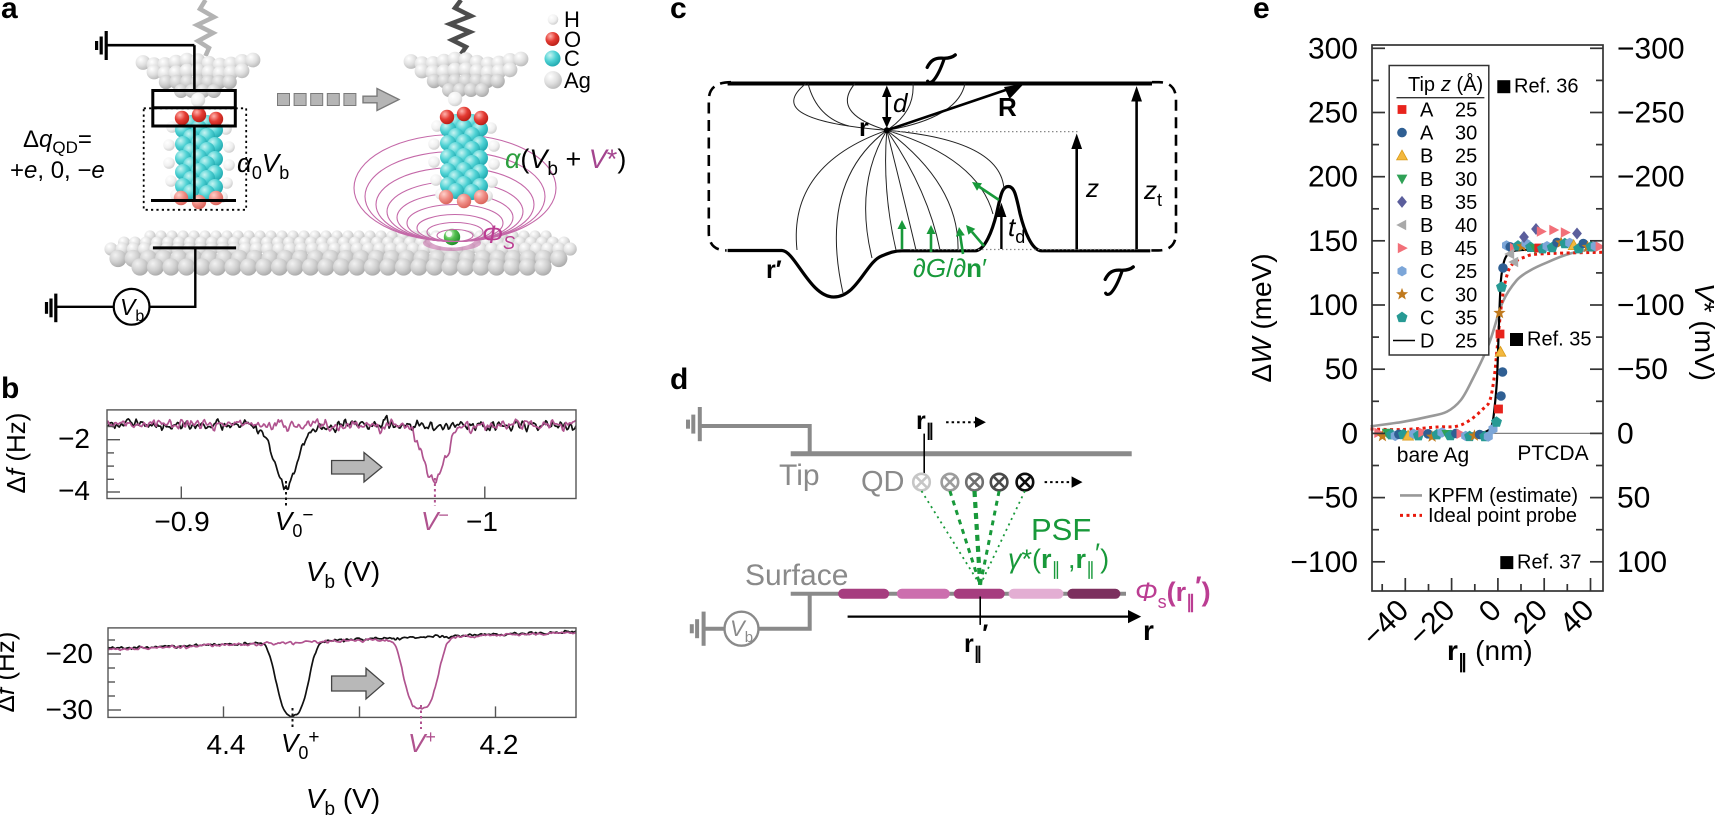 The height and width of the screenshot is (823, 1718). What do you see at coordinates (10, 388) in the screenshot?
I see `svg-text: b` at bounding box center [10, 388].